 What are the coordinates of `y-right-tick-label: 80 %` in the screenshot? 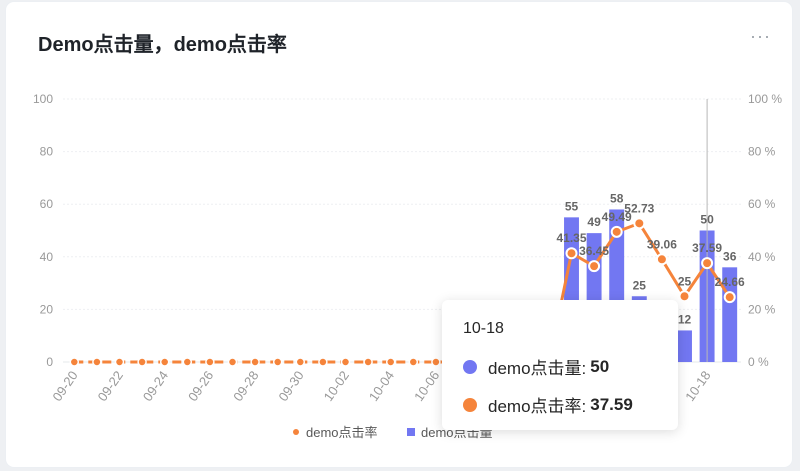 It's located at (762, 152).